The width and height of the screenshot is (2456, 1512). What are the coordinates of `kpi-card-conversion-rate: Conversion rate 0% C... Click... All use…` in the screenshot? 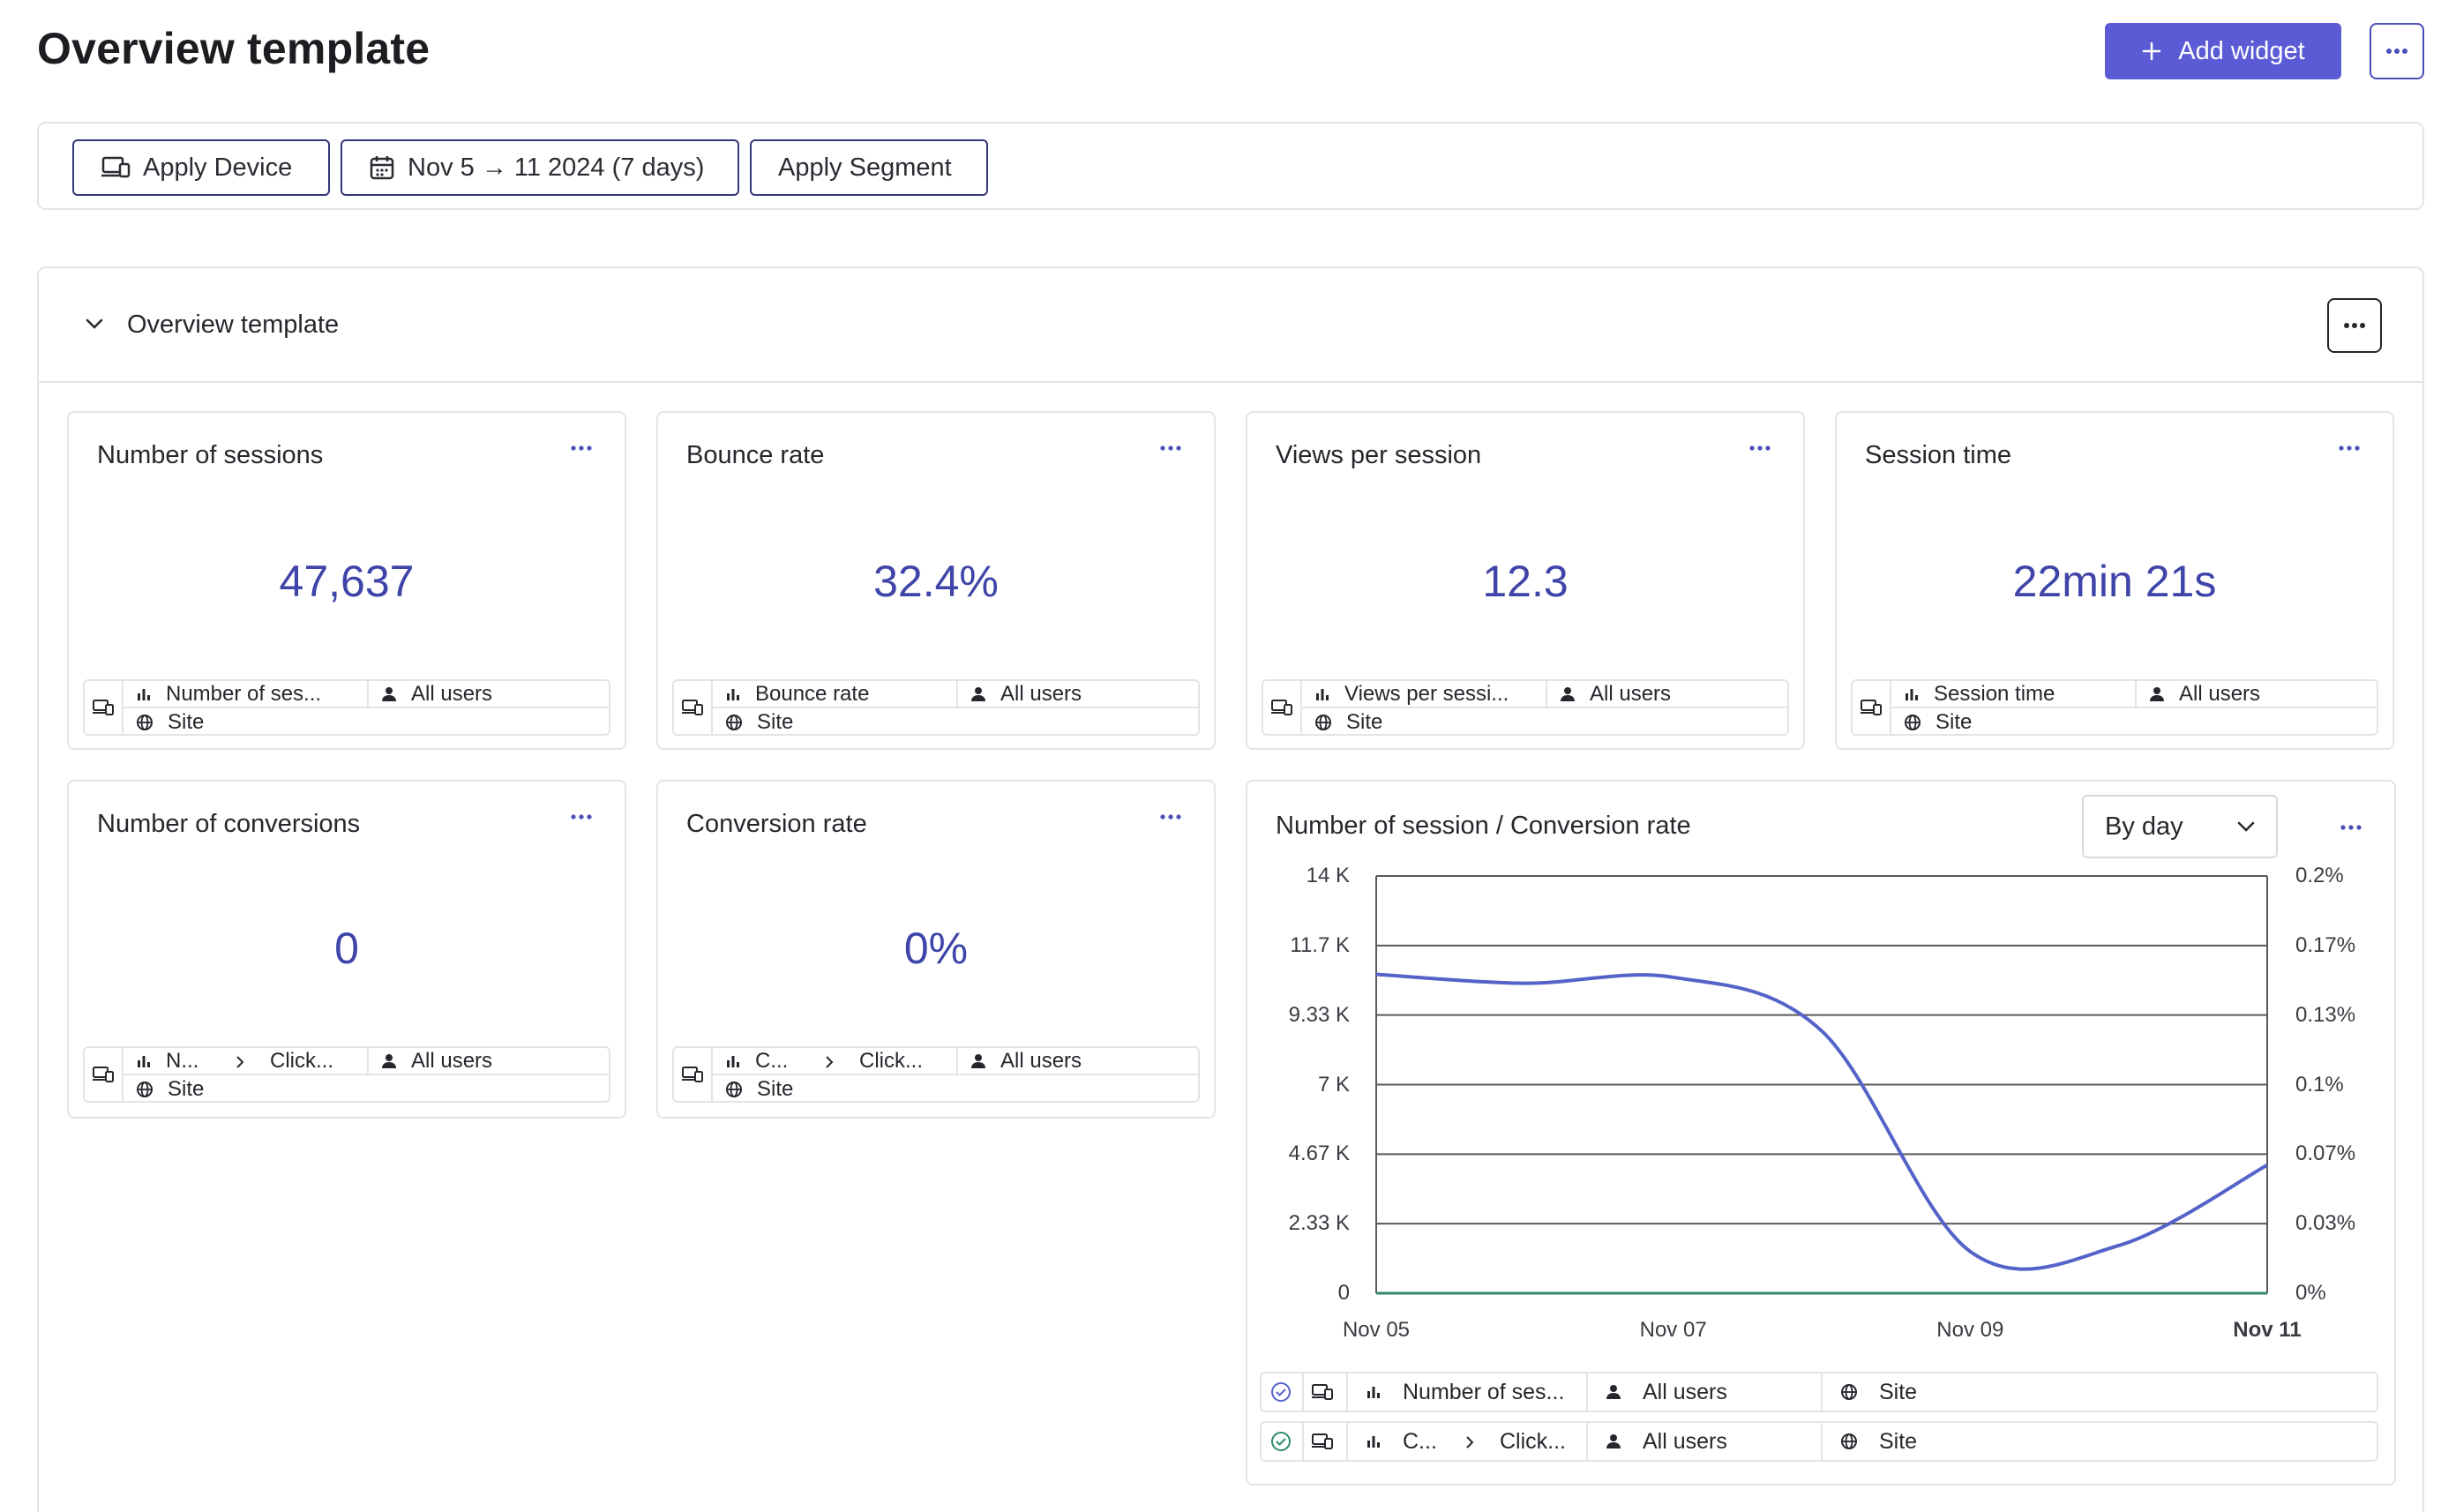 It's located at (936, 949).